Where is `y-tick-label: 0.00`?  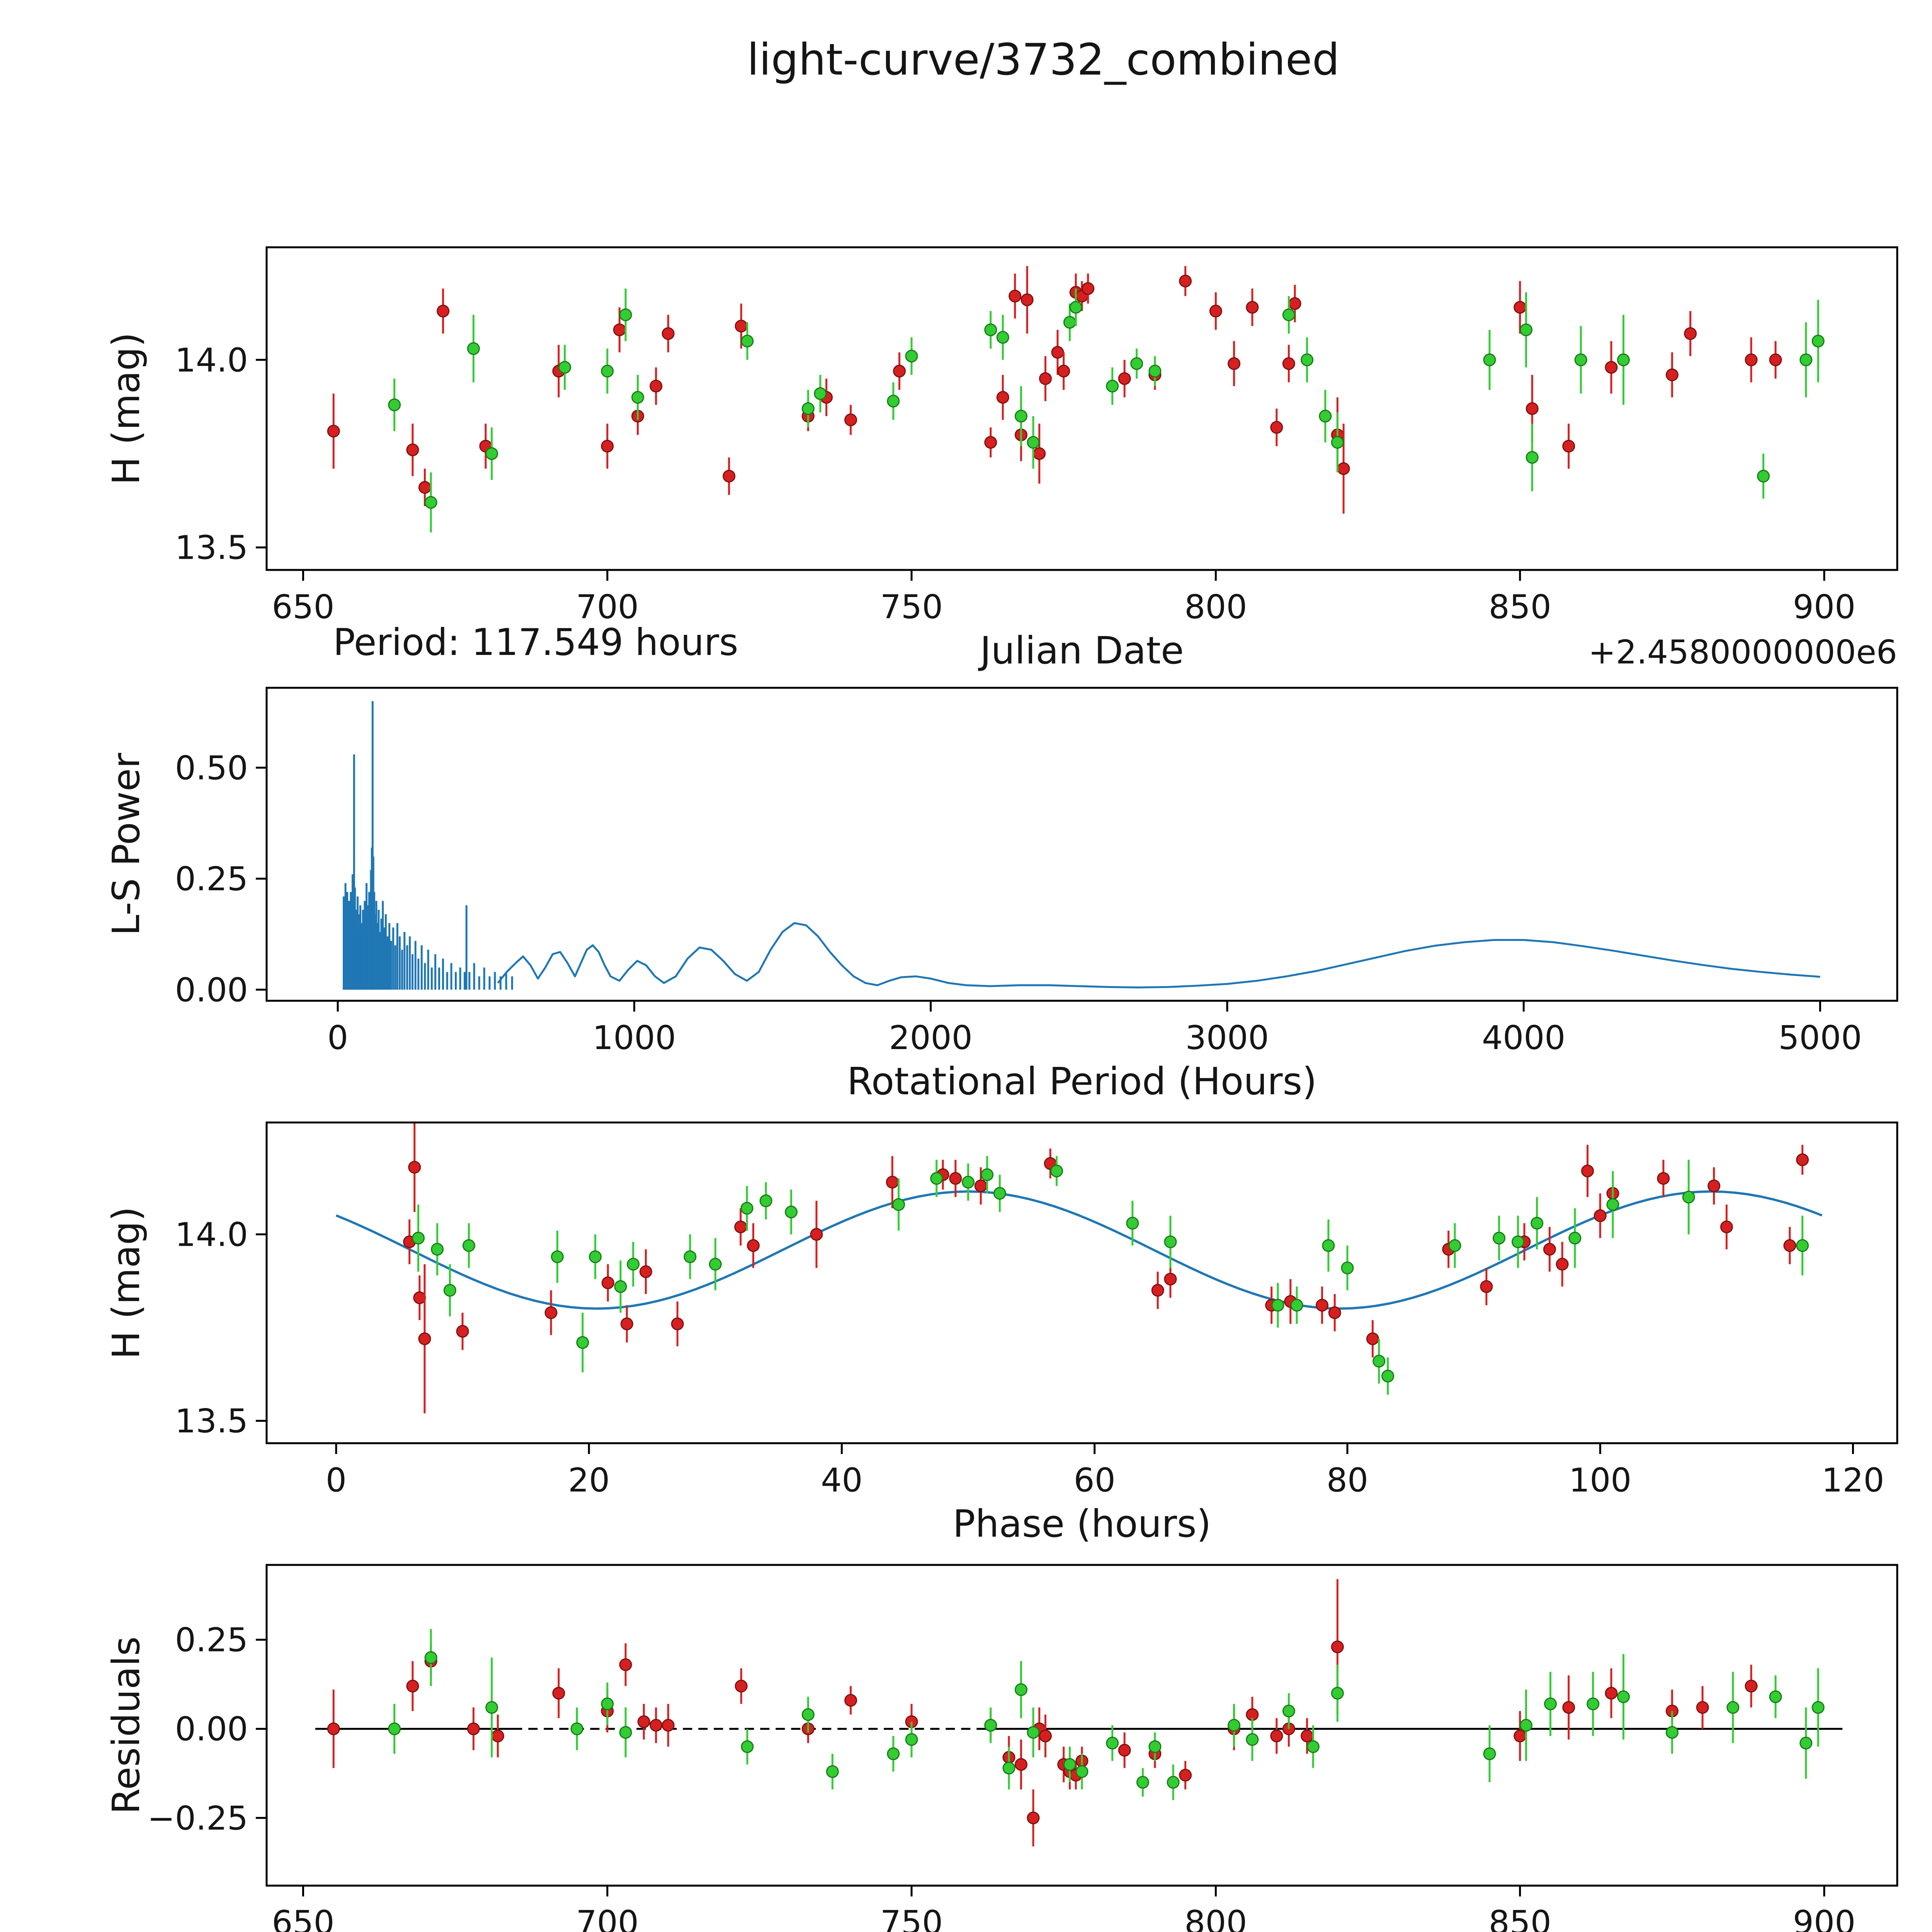
y-tick-label: 0.00 is located at coordinates (212, 990).